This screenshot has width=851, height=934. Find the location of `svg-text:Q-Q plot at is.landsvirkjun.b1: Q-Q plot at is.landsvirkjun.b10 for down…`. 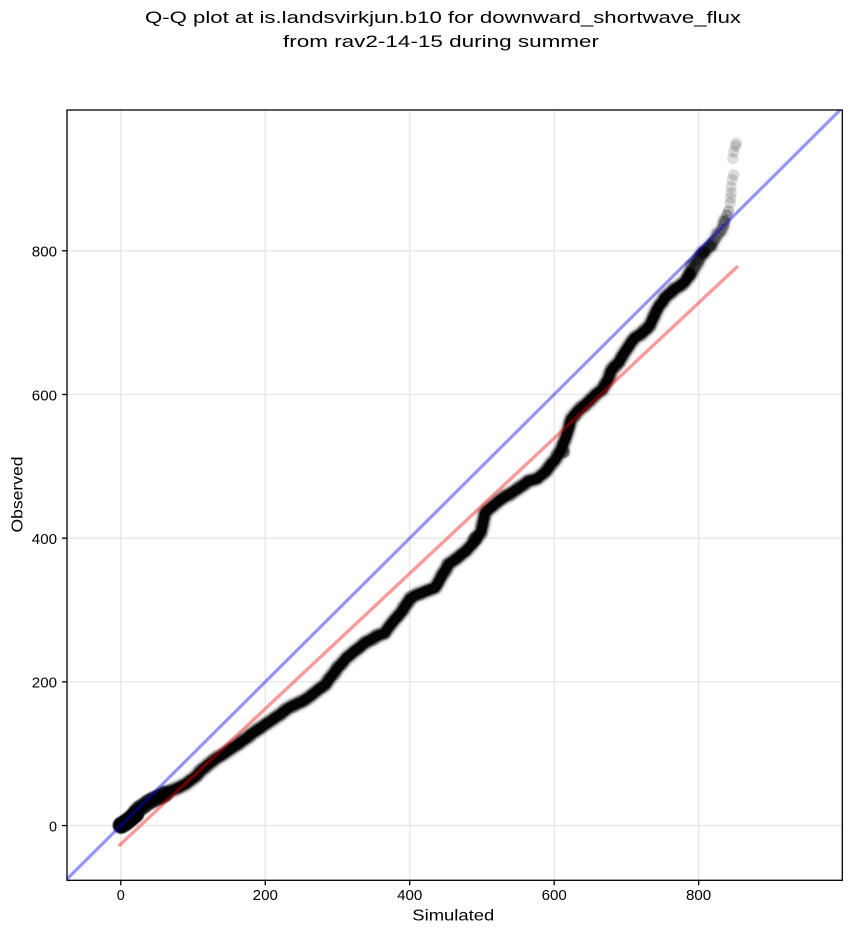

svg-text:Q-Q plot at is.landsvirkjun.b1: Q-Q plot at is.landsvirkjun.b10 for down… is located at coordinates (443, 17).